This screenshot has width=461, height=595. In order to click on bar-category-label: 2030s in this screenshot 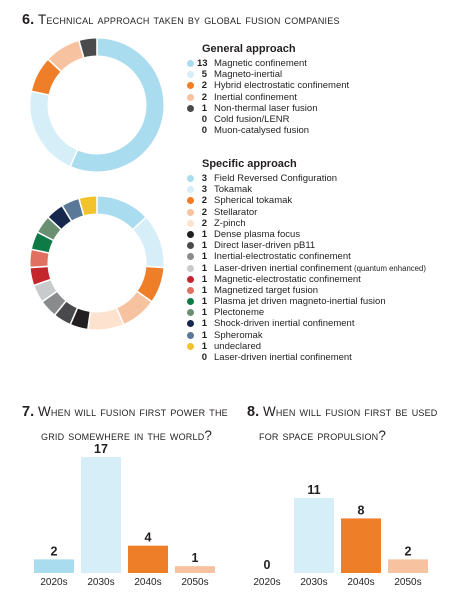, I will do `click(100, 582)`.